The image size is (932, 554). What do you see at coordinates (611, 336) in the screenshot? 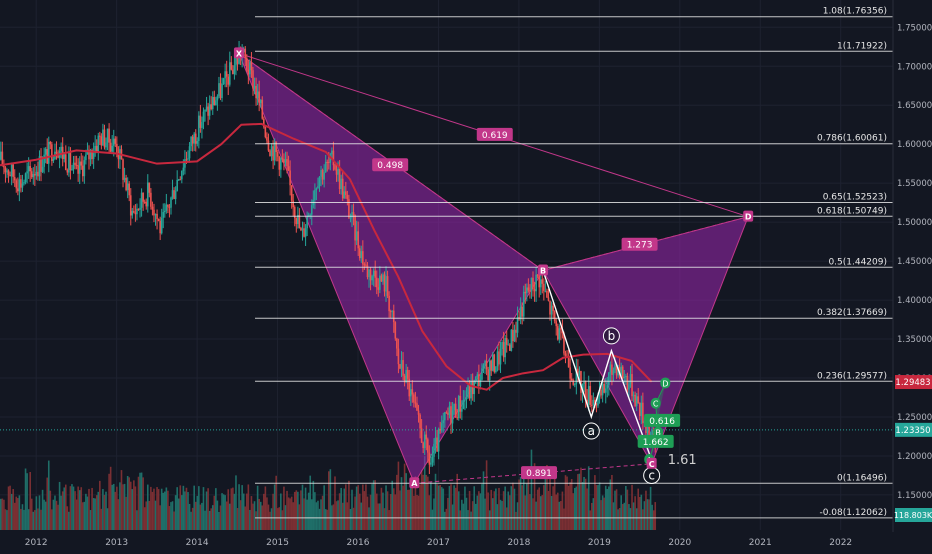
I see `wave-circle-b` at bounding box center [611, 336].